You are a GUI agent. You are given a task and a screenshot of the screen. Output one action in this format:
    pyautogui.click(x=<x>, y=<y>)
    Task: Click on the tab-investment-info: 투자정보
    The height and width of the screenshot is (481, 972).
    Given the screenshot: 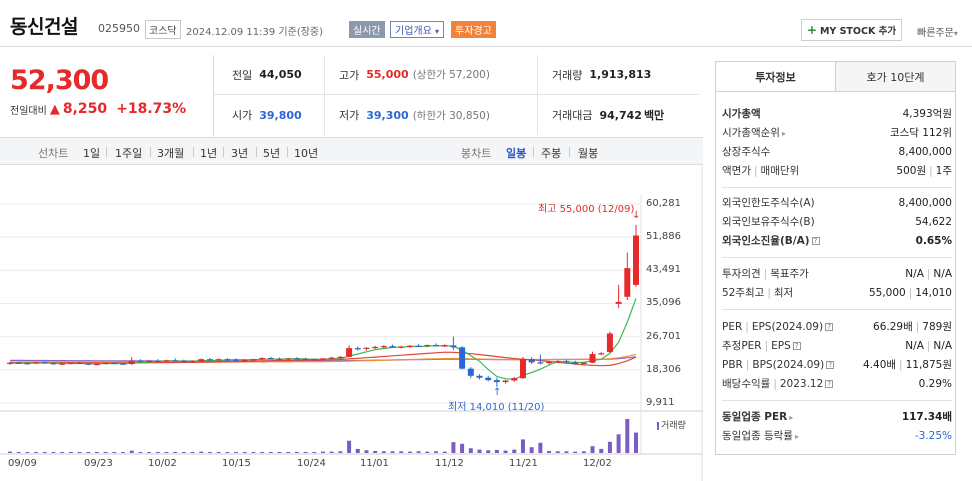 What is the action you would take?
    pyautogui.click(x=776, y=76)
    